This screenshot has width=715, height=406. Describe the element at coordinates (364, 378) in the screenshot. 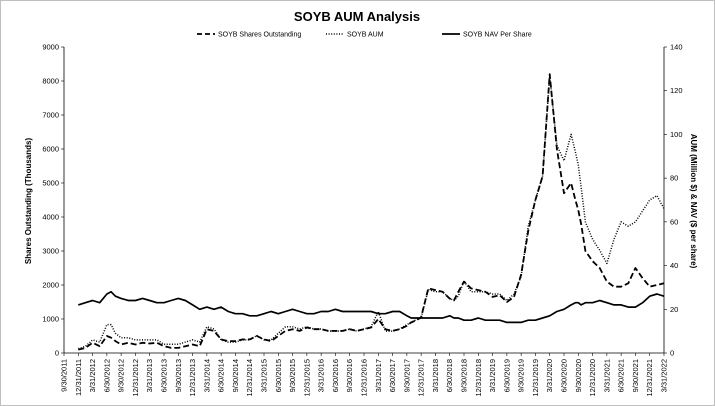

I see `x-tick-label: 12/31/2016` at that location.